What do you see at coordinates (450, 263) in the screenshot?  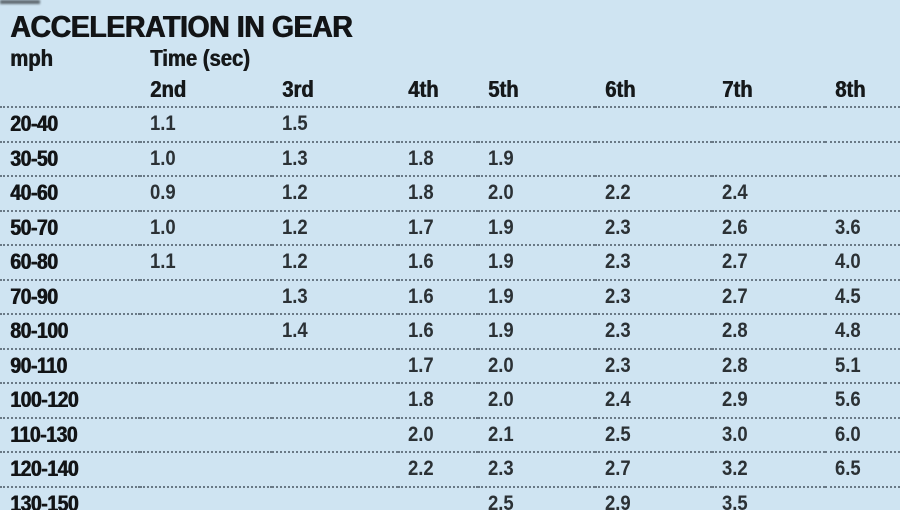 I see `table-row: 60-80 1.1 1.2 1.6 1.9 2.3 2.7 4.0` at bounding box center [450, 263].